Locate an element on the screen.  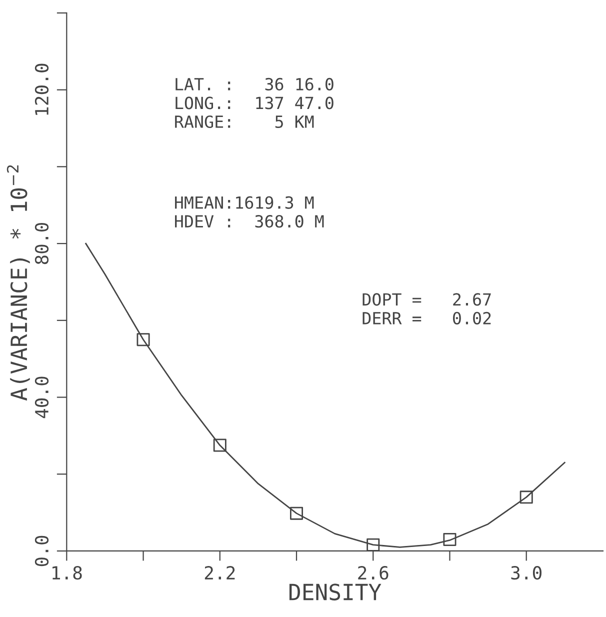
annotation: HMEAN:1619.3 M HDEV : 368.0 M is located at coordinates (249, 212).